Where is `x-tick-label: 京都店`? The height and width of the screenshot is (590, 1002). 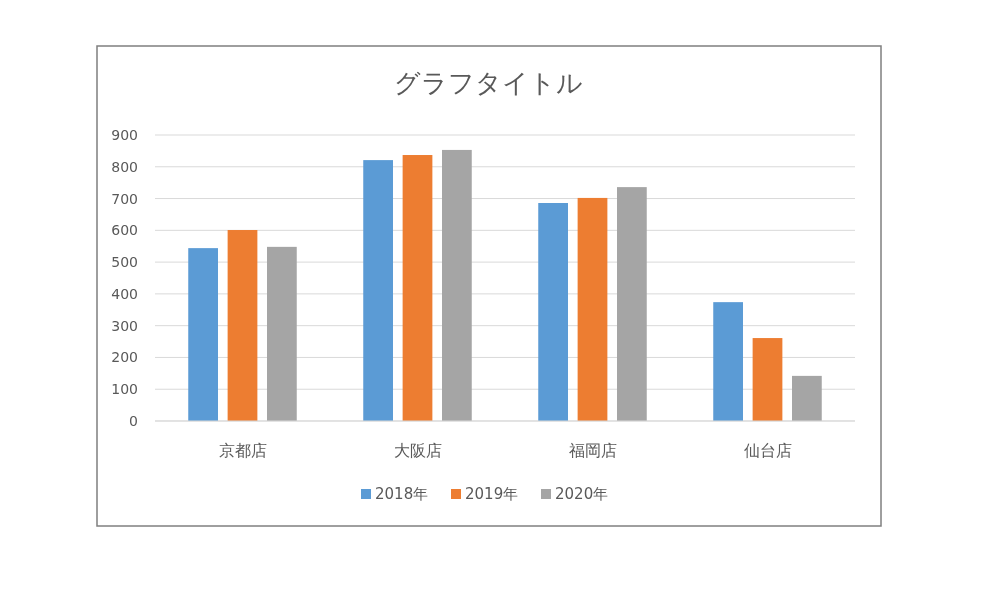 x-tick-label: 京都店 is located at coordinates (242, 450).